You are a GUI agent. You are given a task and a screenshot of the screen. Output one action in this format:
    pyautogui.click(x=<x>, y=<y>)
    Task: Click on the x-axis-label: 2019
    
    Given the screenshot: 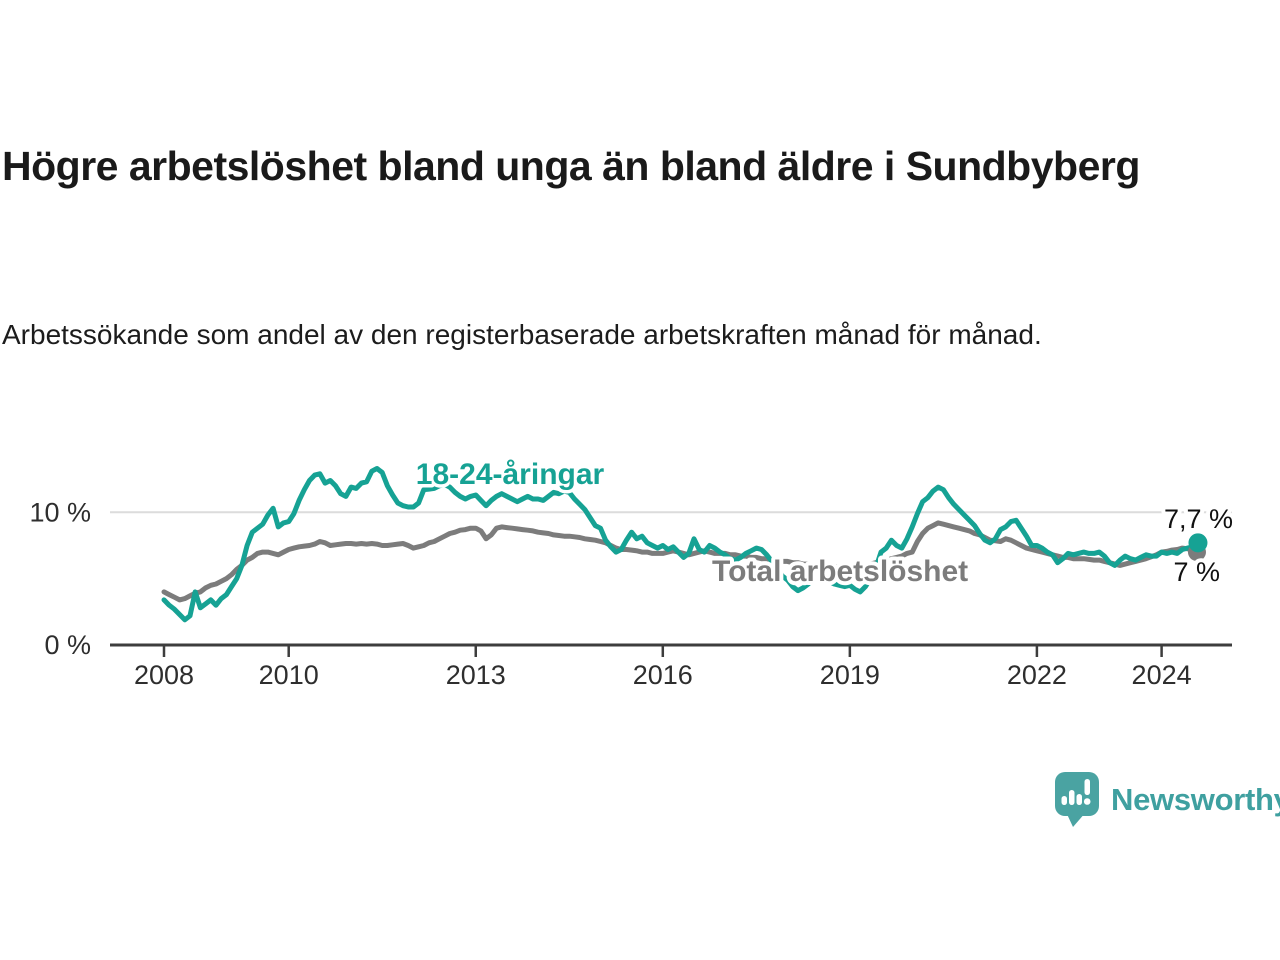 What is the action you would take?
    pyautogui.click(x=850, y=675)
    